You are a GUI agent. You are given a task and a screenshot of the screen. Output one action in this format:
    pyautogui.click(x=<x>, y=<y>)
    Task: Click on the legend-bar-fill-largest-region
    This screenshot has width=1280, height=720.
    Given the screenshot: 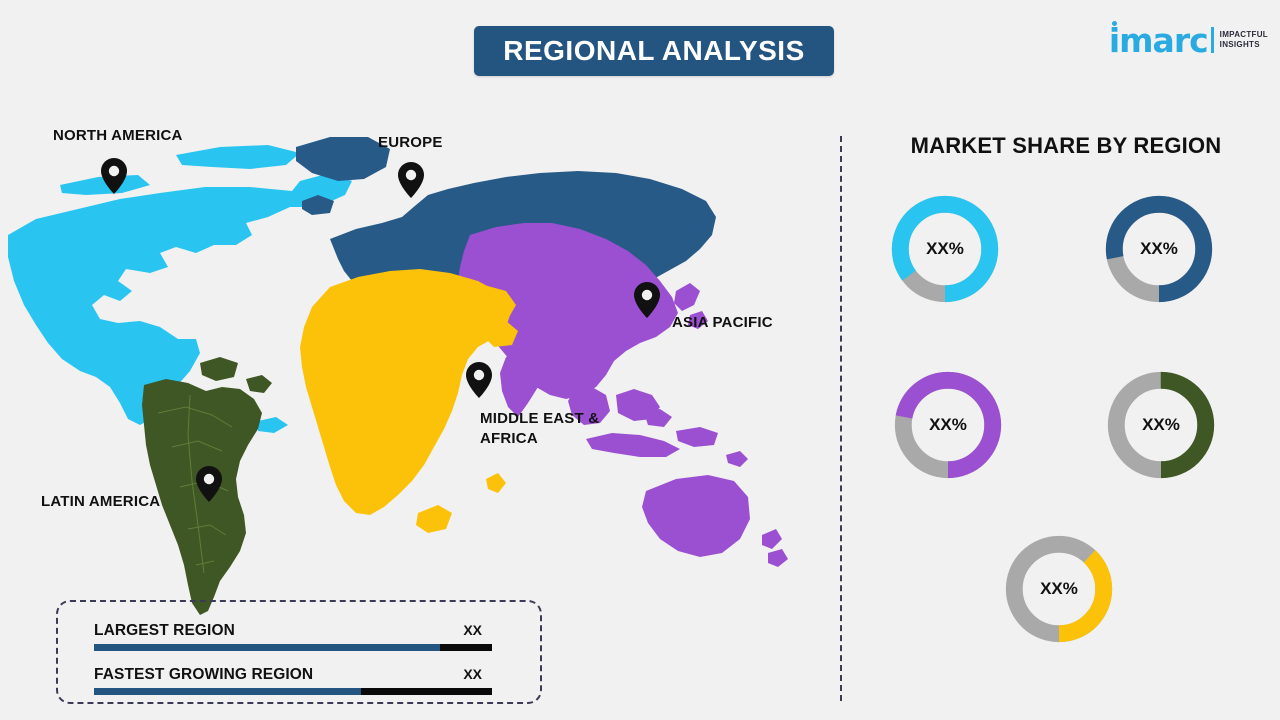 What is the action you would take?
    pyautogui.click(x=267, y=647)
    